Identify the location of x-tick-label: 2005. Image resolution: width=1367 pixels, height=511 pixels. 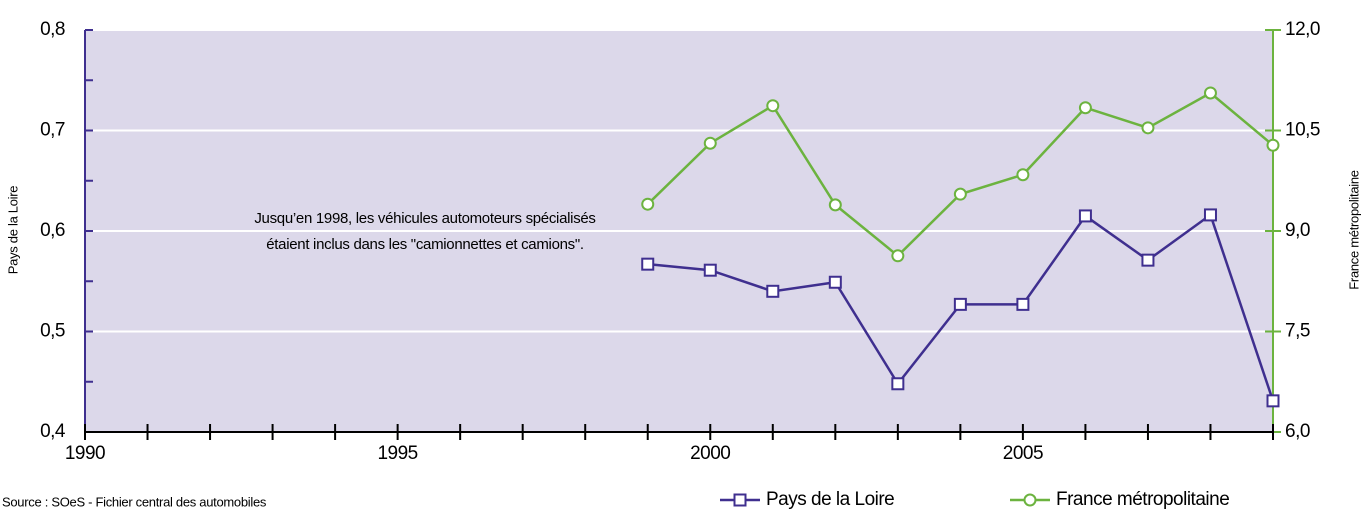
(1023, 453).